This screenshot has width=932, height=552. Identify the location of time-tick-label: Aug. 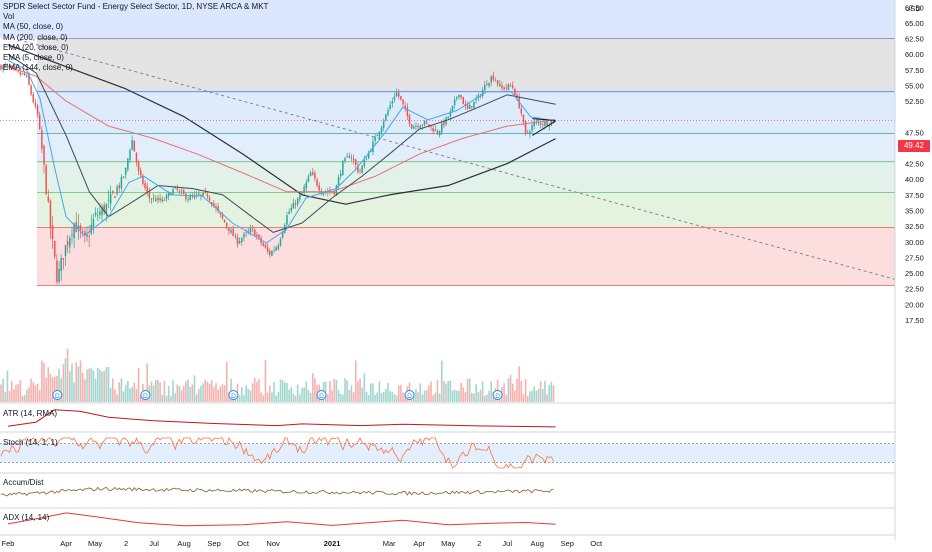
(183, 543).